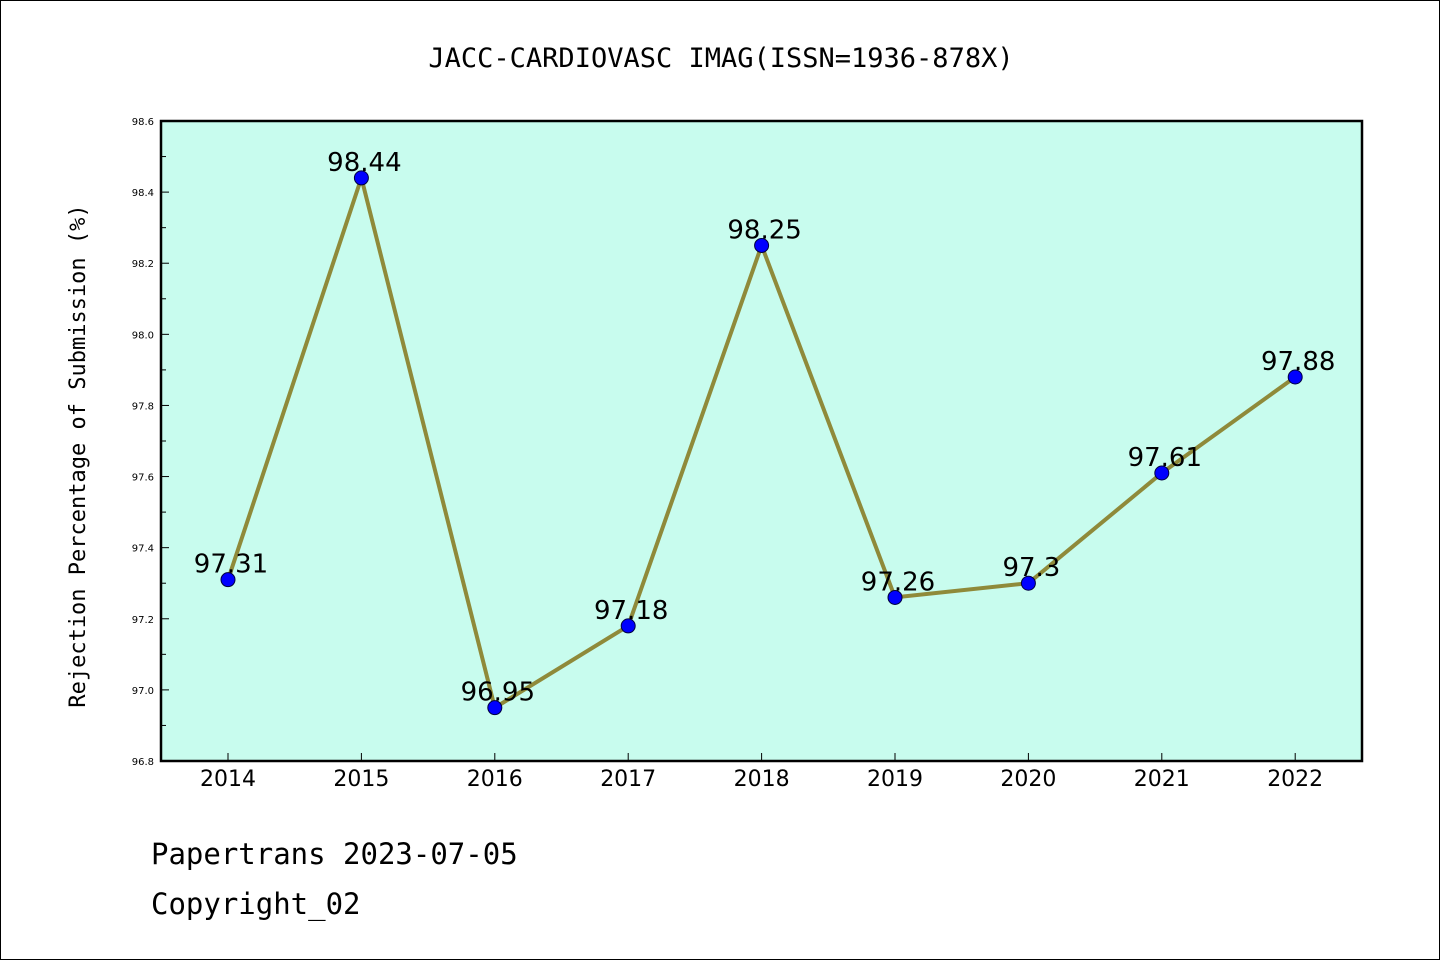 The height and width of the screenshot is (960, 1440). What do you see at coordinates (1165, 458) in the screenshot?
I see `data-label: 97.61` at bounding box center [1165, 458].